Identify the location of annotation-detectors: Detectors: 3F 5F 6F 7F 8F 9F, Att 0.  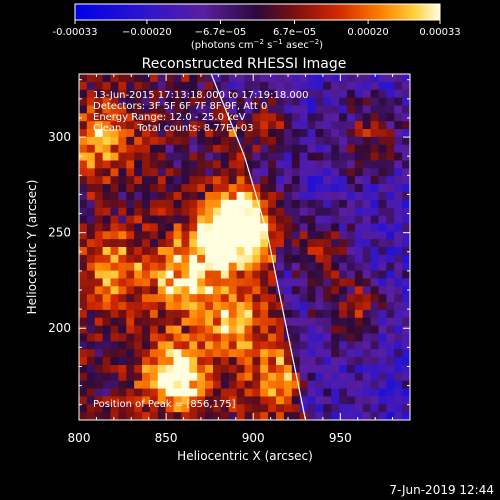
(180, 106).